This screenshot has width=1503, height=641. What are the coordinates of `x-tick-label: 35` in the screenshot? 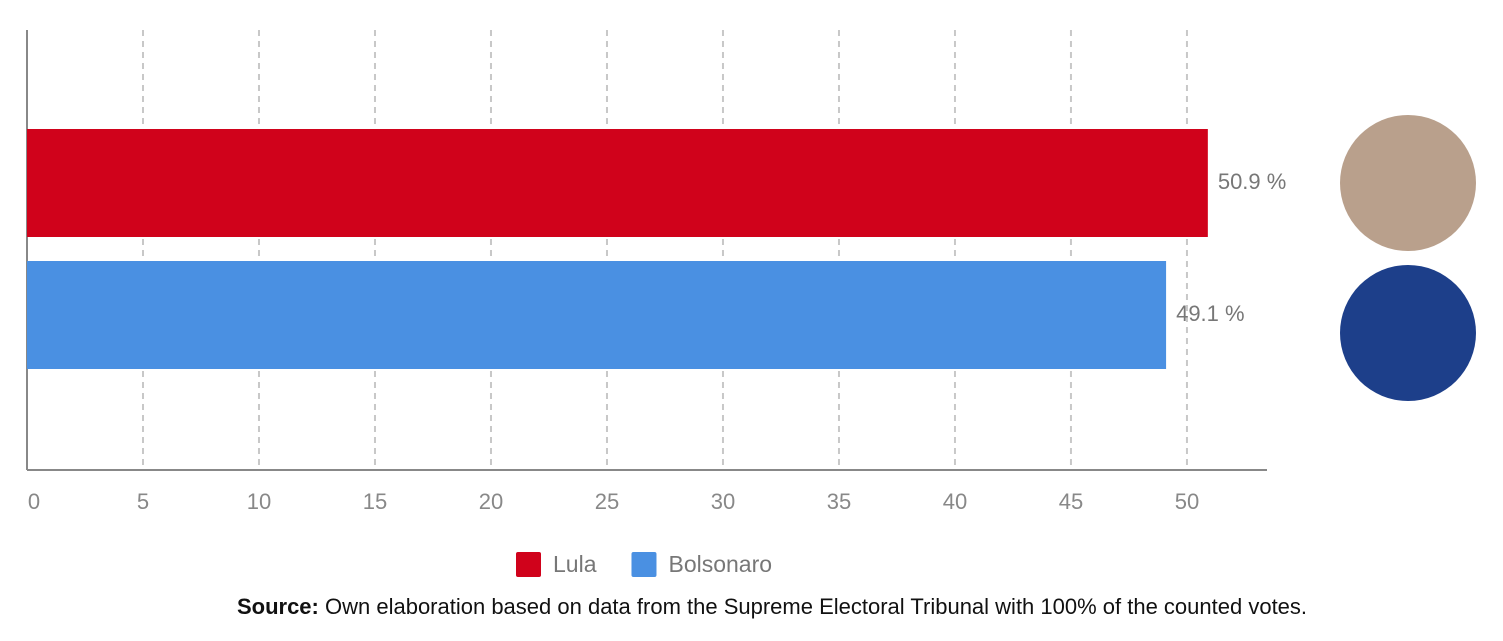 It's located at (839, 501).